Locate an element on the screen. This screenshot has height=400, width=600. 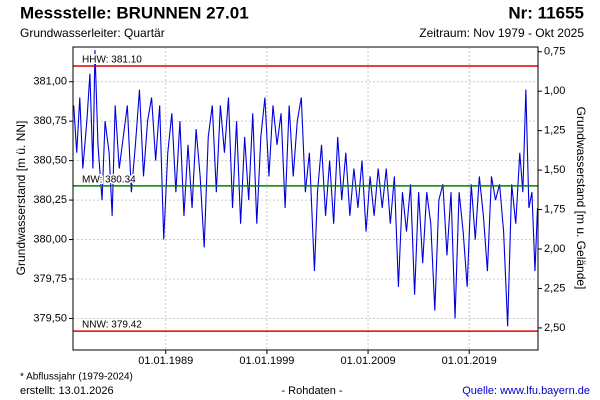
y2-tick-label: 2,25 is located at coordinates (554, 288).